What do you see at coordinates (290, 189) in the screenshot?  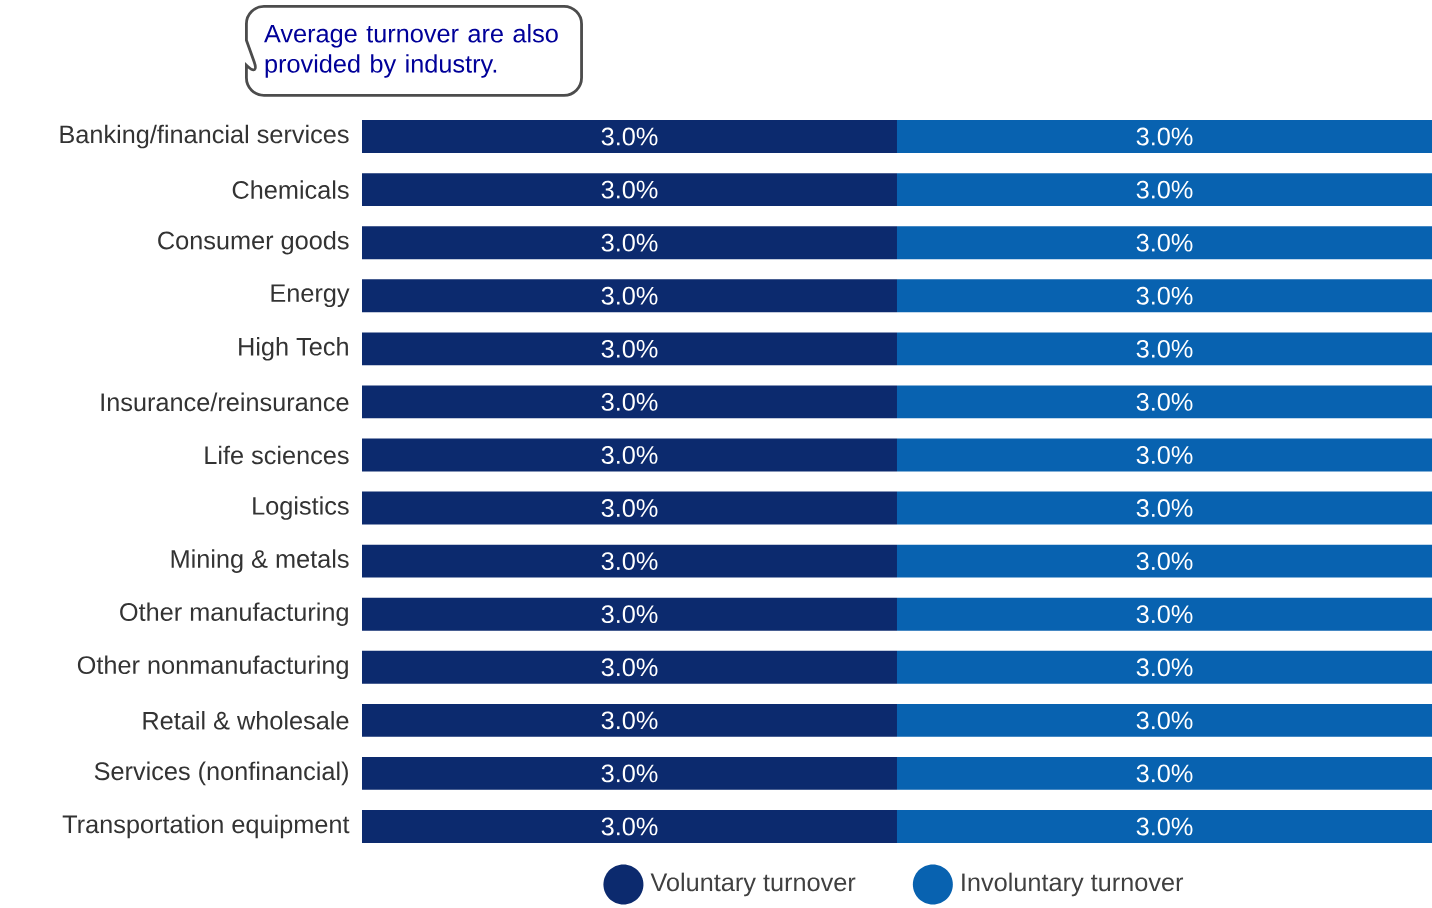 I see `y-tick-label: Chemicals` at bounding box center [290, 189].